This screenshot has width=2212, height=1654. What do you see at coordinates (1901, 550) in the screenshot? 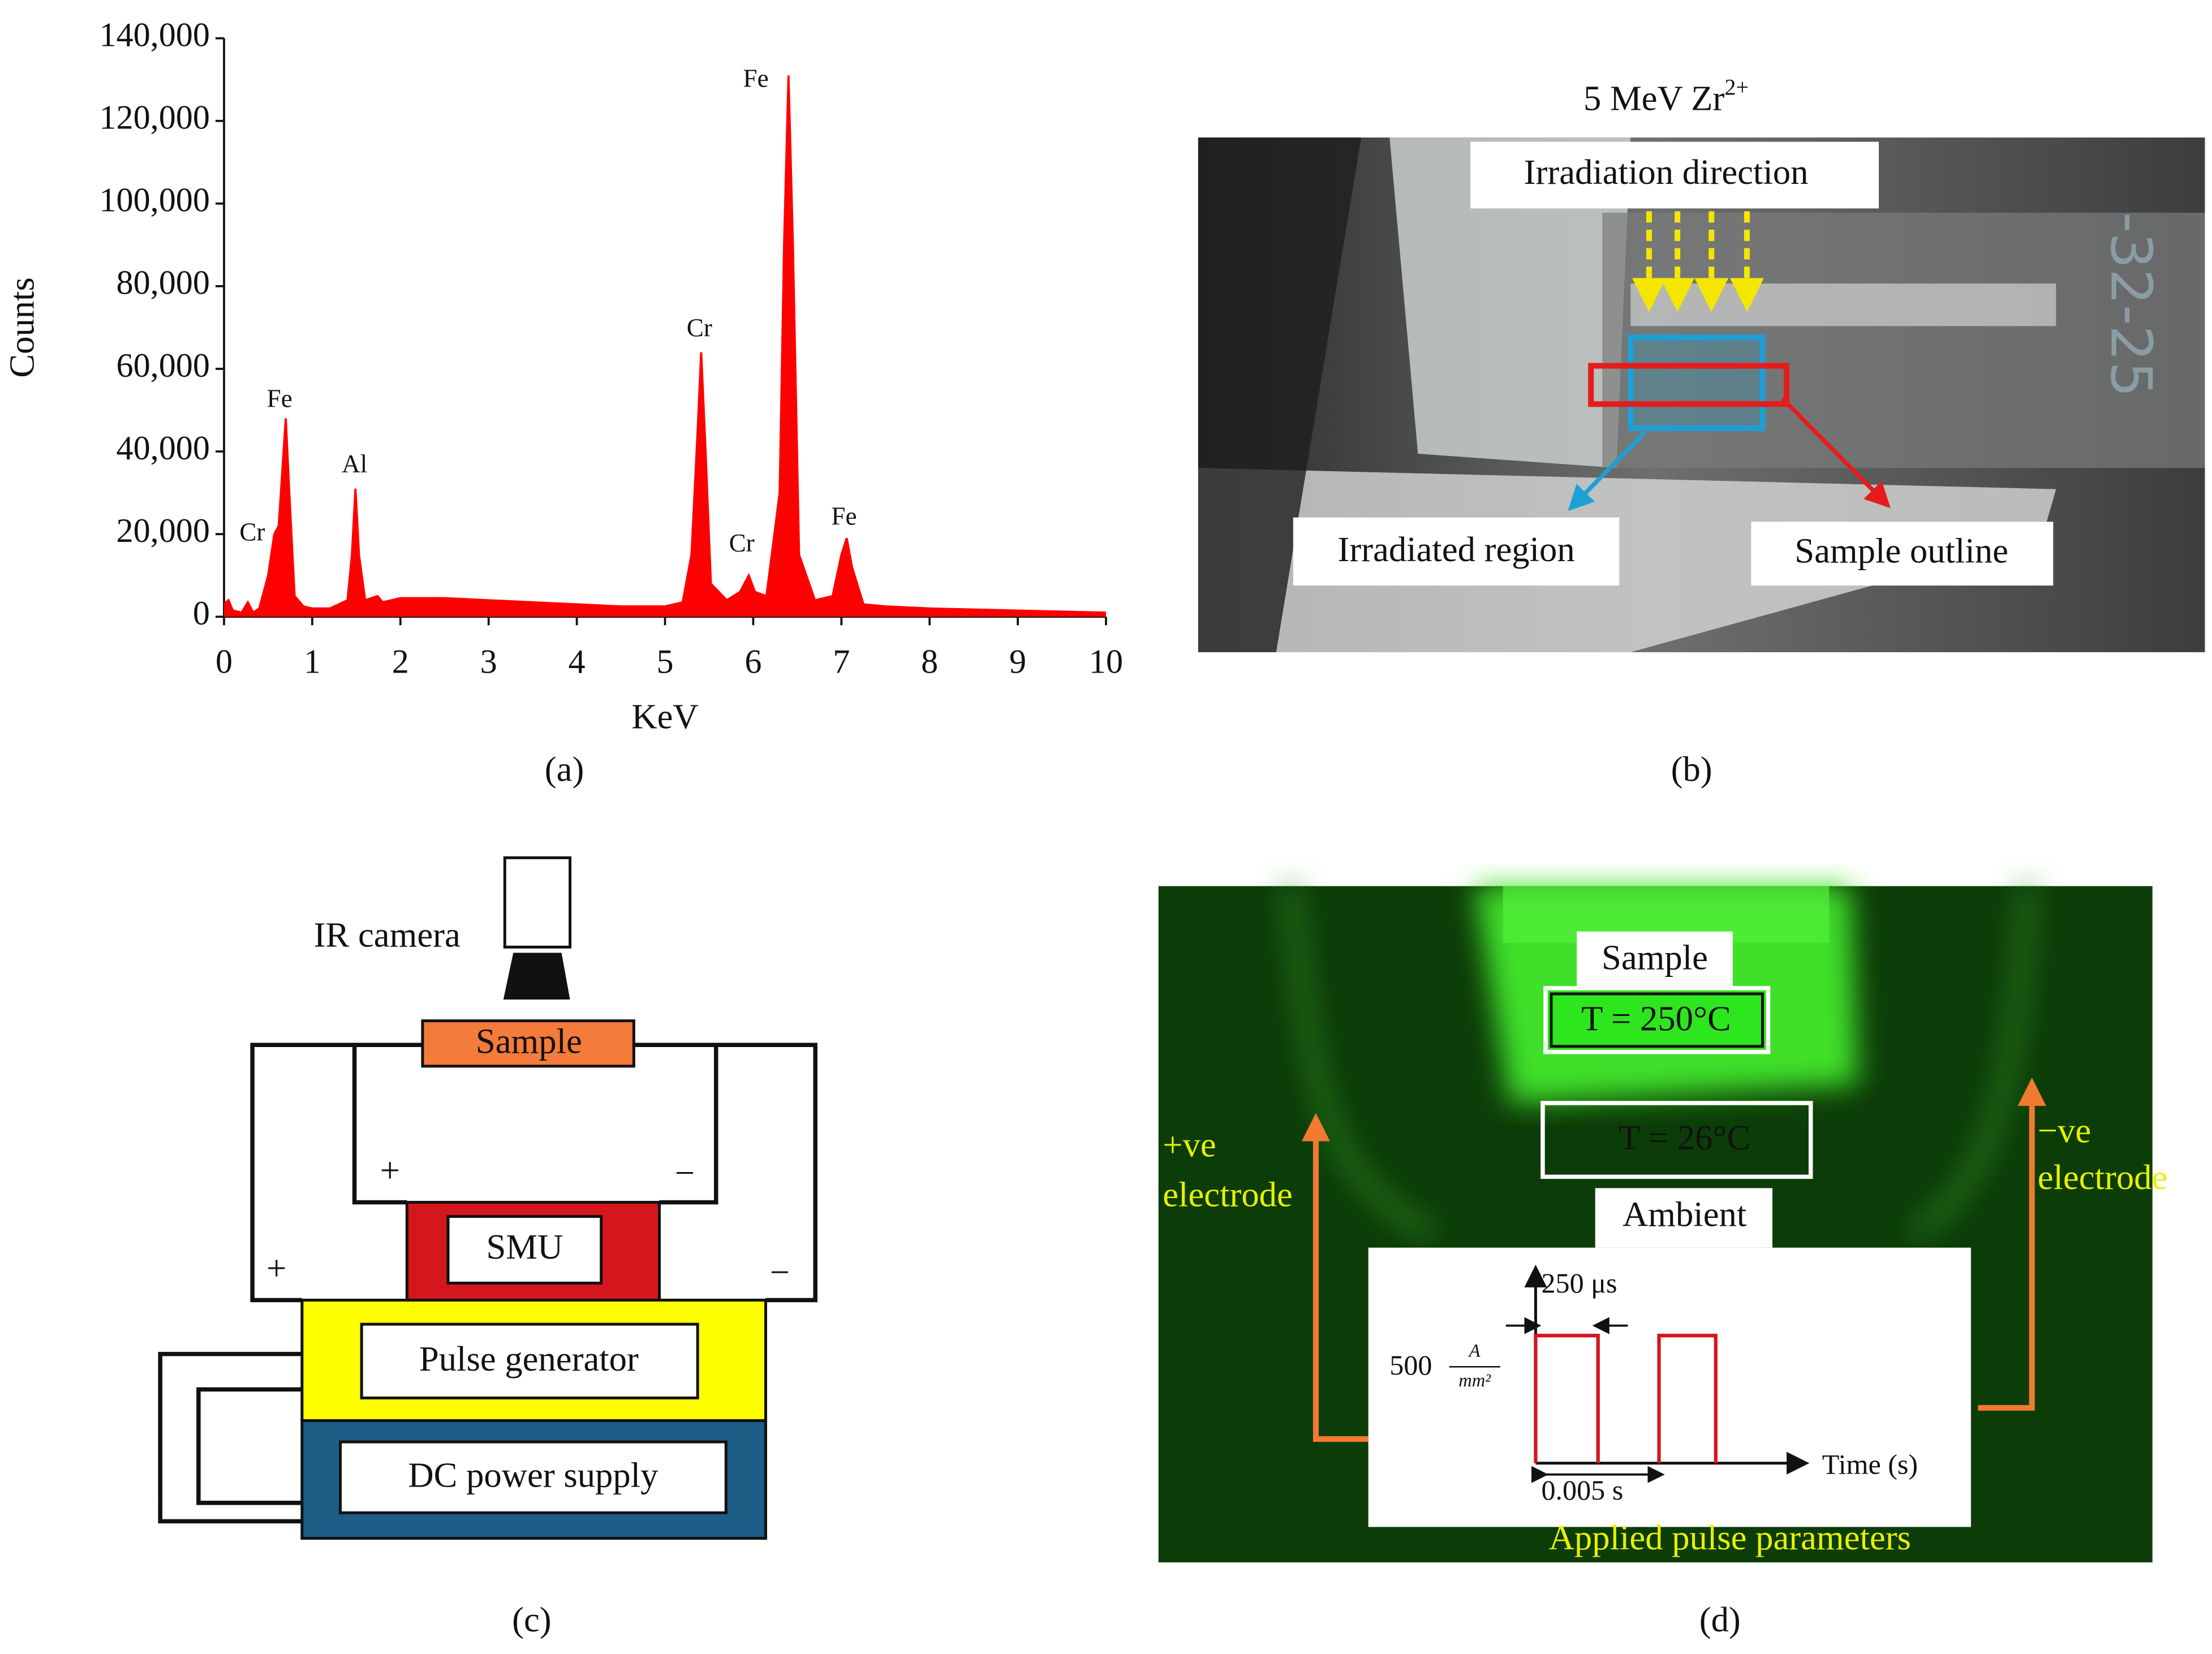
I see `outline-label: Sample outline` at bounding box center [1901, 550].